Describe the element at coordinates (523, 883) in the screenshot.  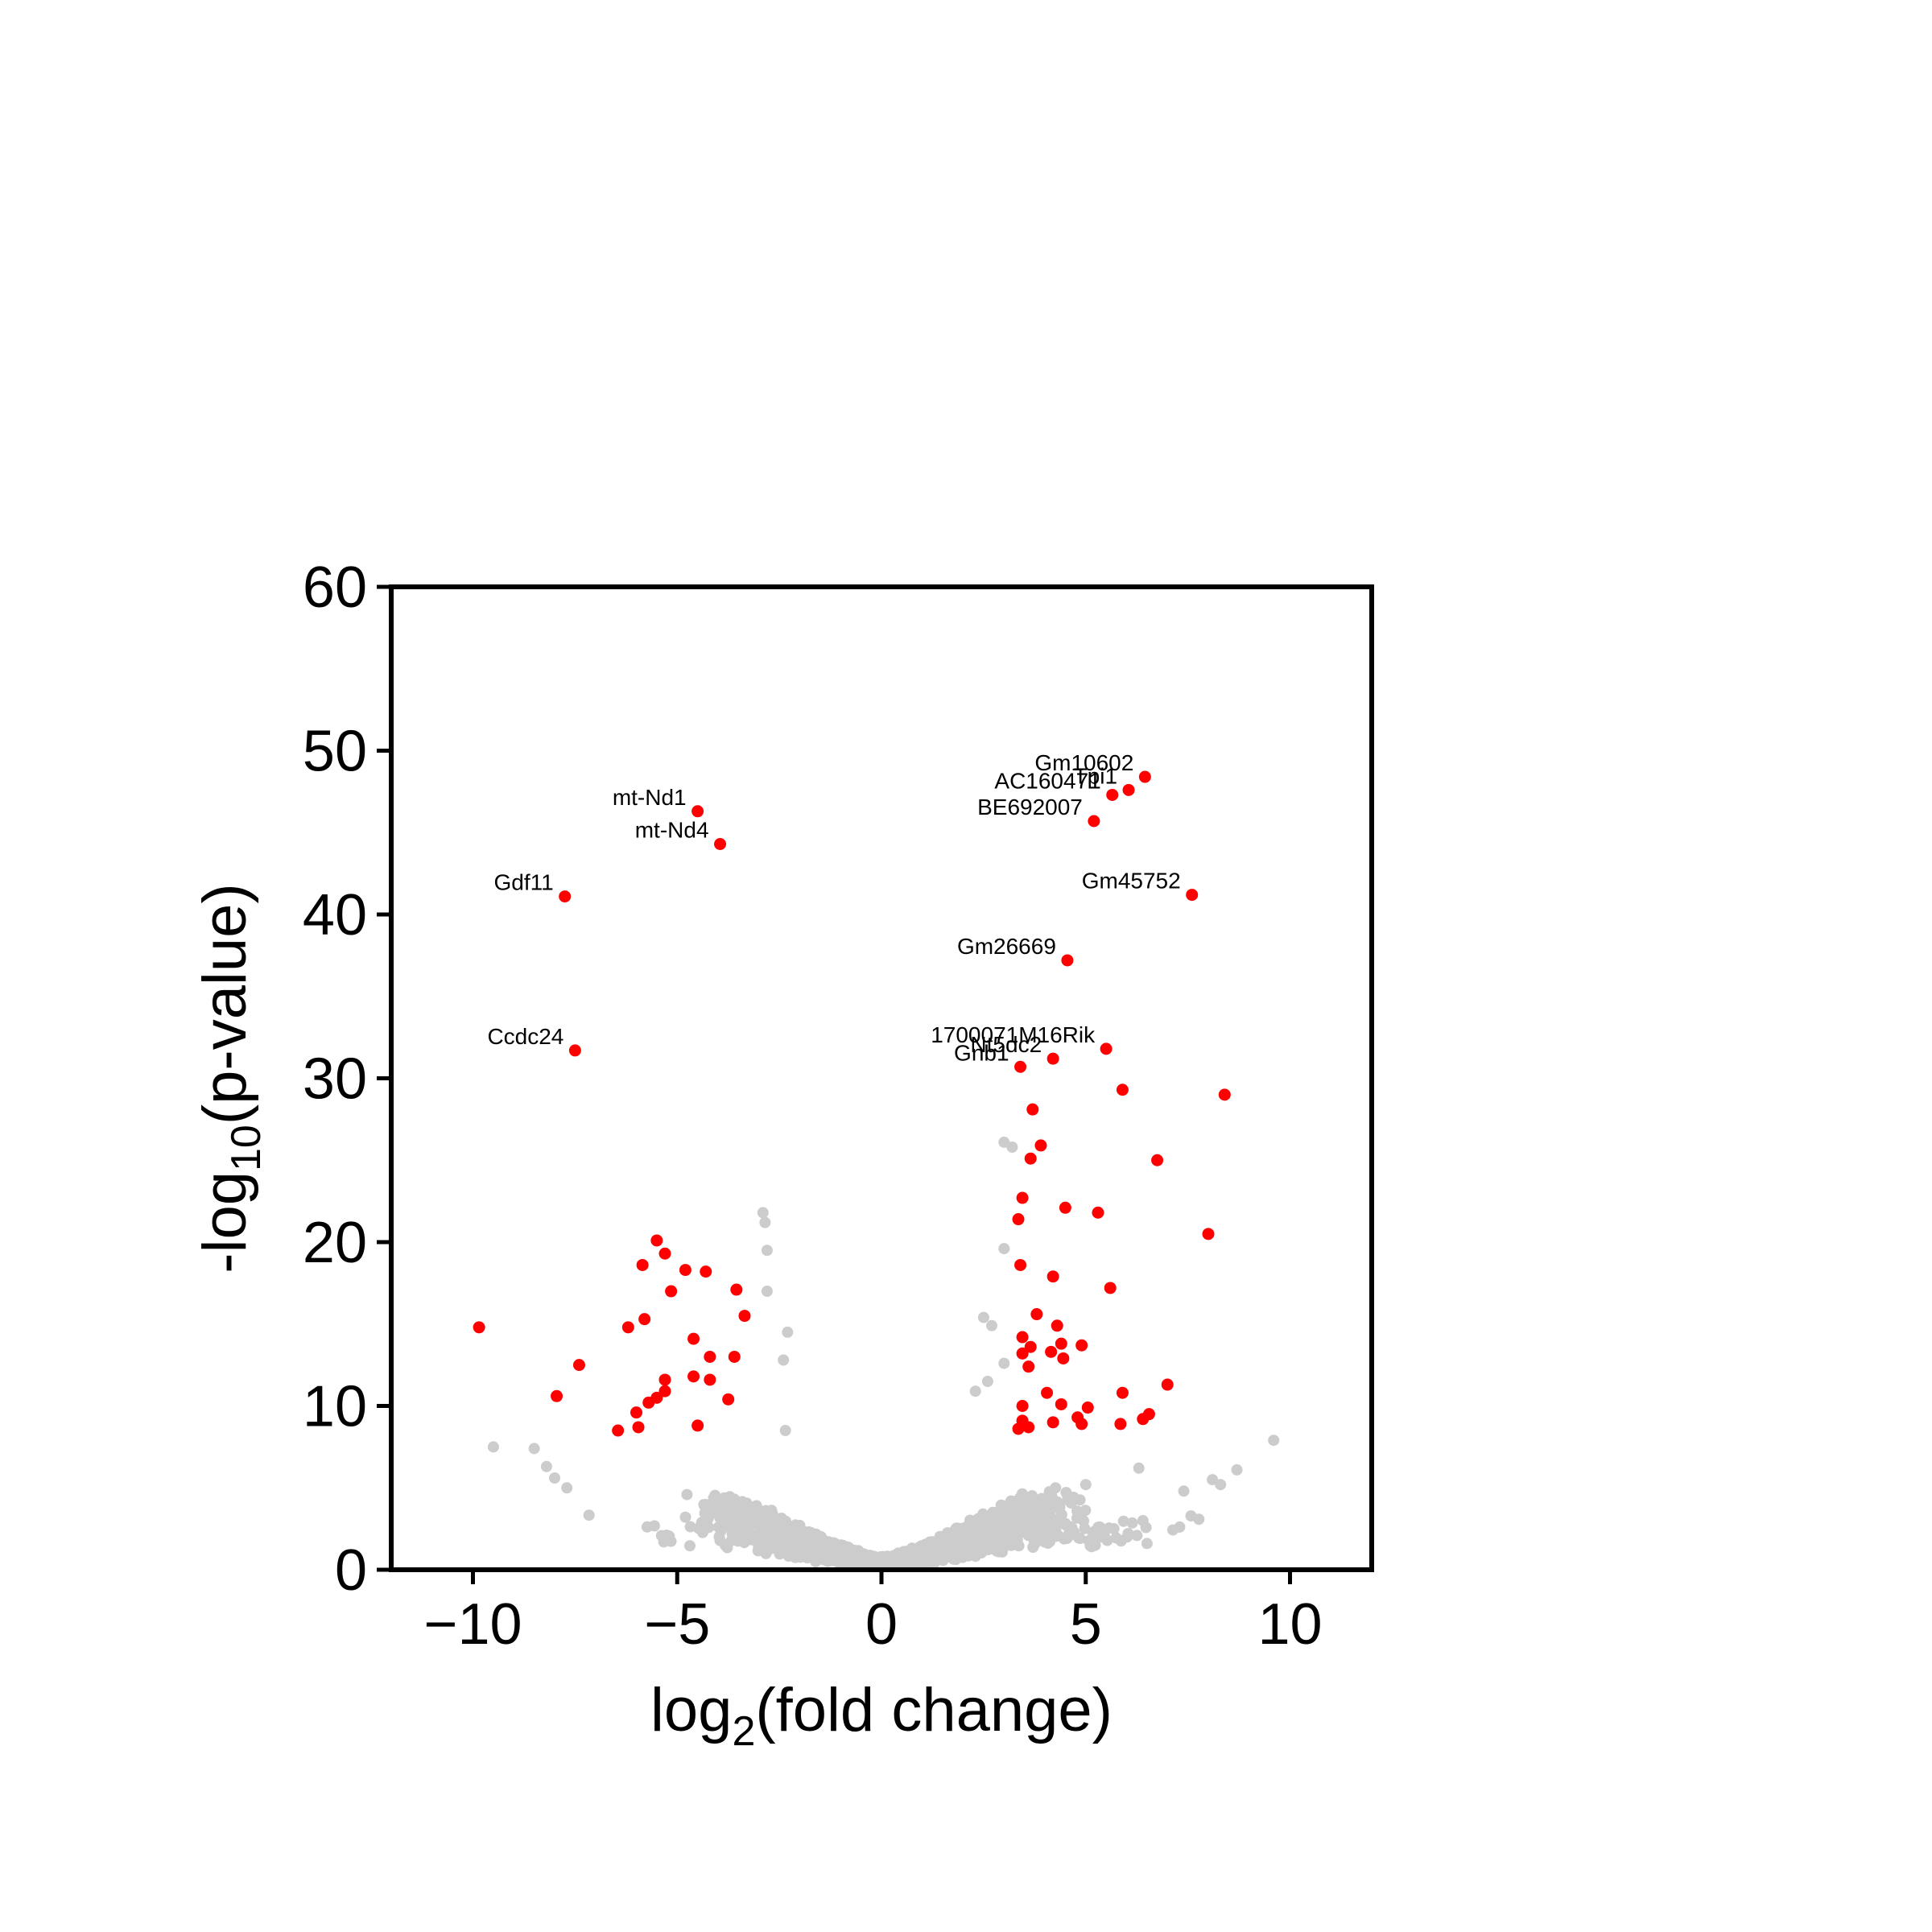
I see `gene-label: Gdf11` at that location.